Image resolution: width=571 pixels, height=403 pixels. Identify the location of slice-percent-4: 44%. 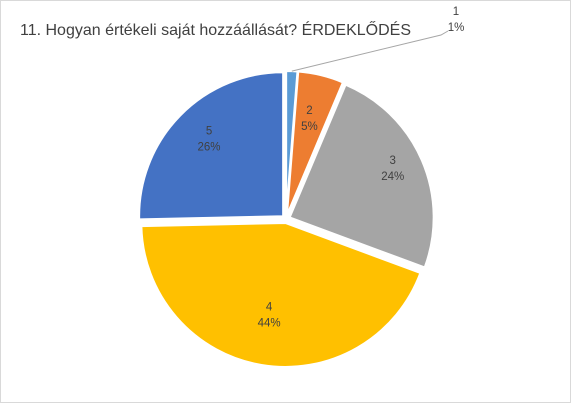
(269, 324).